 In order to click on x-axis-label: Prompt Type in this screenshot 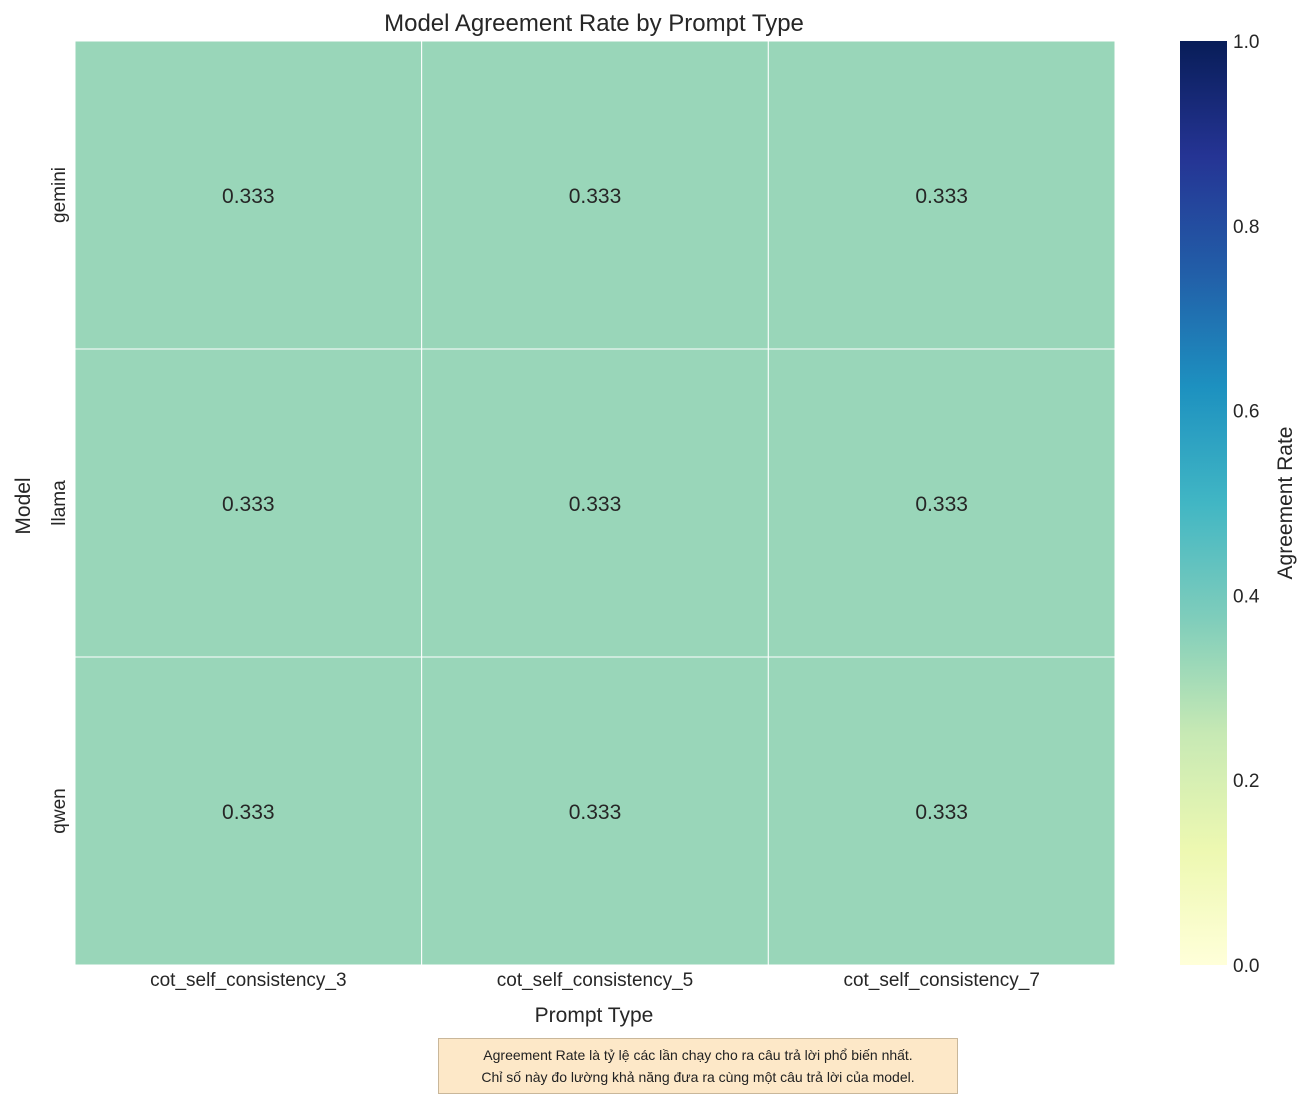, I will do `click(594, 1015)`.